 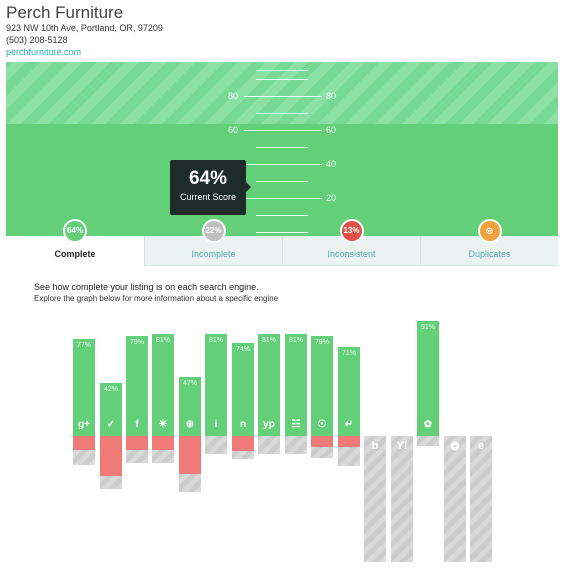 I want to click on engine-complete-bar: 91% ✿, so click(x=428, y=378).